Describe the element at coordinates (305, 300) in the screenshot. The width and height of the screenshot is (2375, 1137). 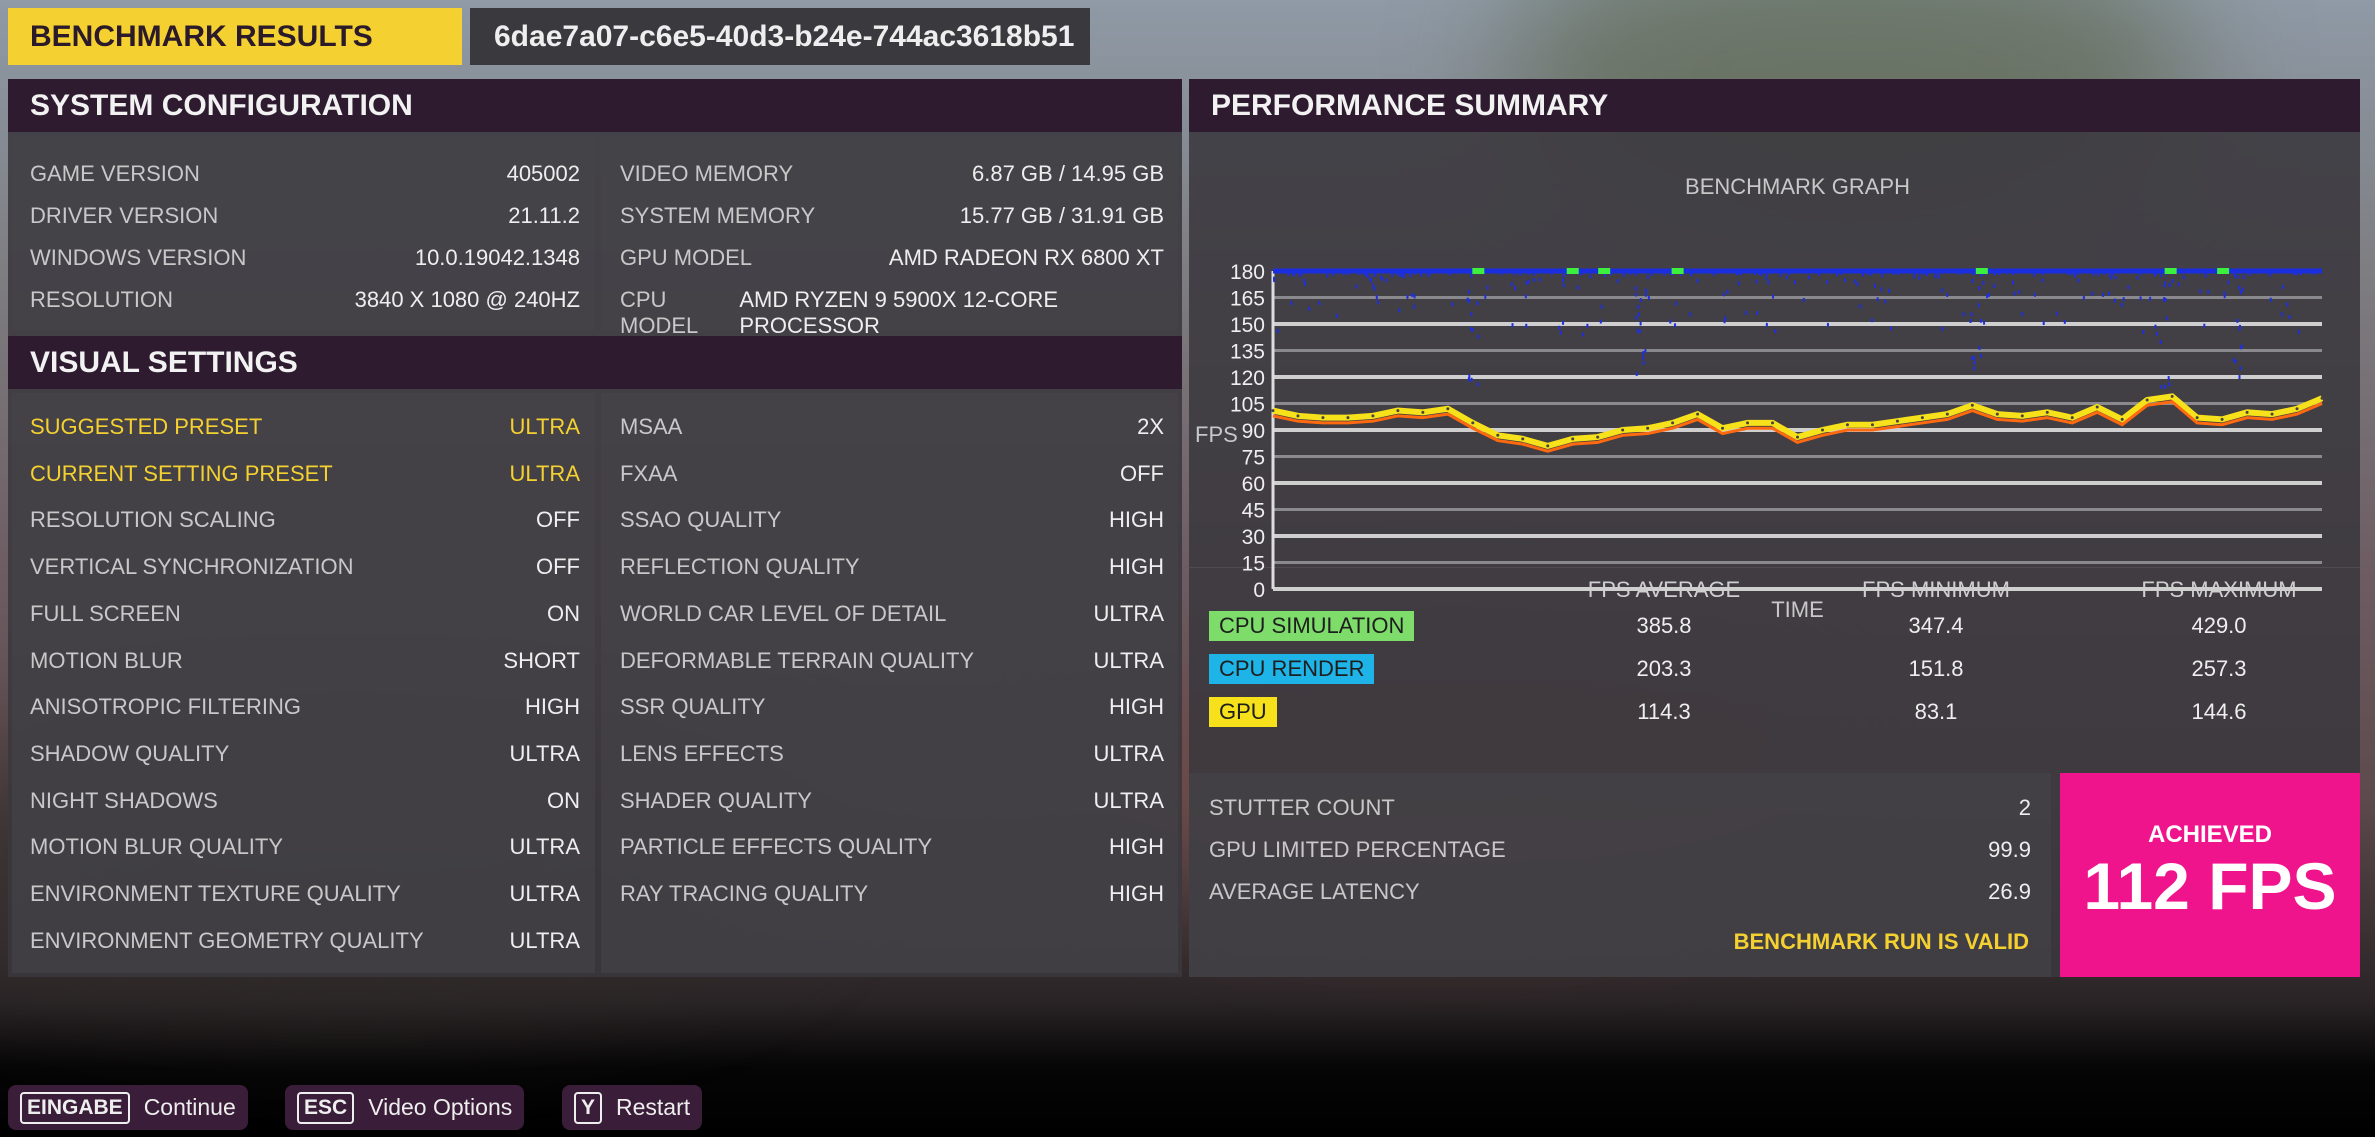
I see `setting-row: RESOLUTION 3840 x 1080 @ 240Hz` at that location.